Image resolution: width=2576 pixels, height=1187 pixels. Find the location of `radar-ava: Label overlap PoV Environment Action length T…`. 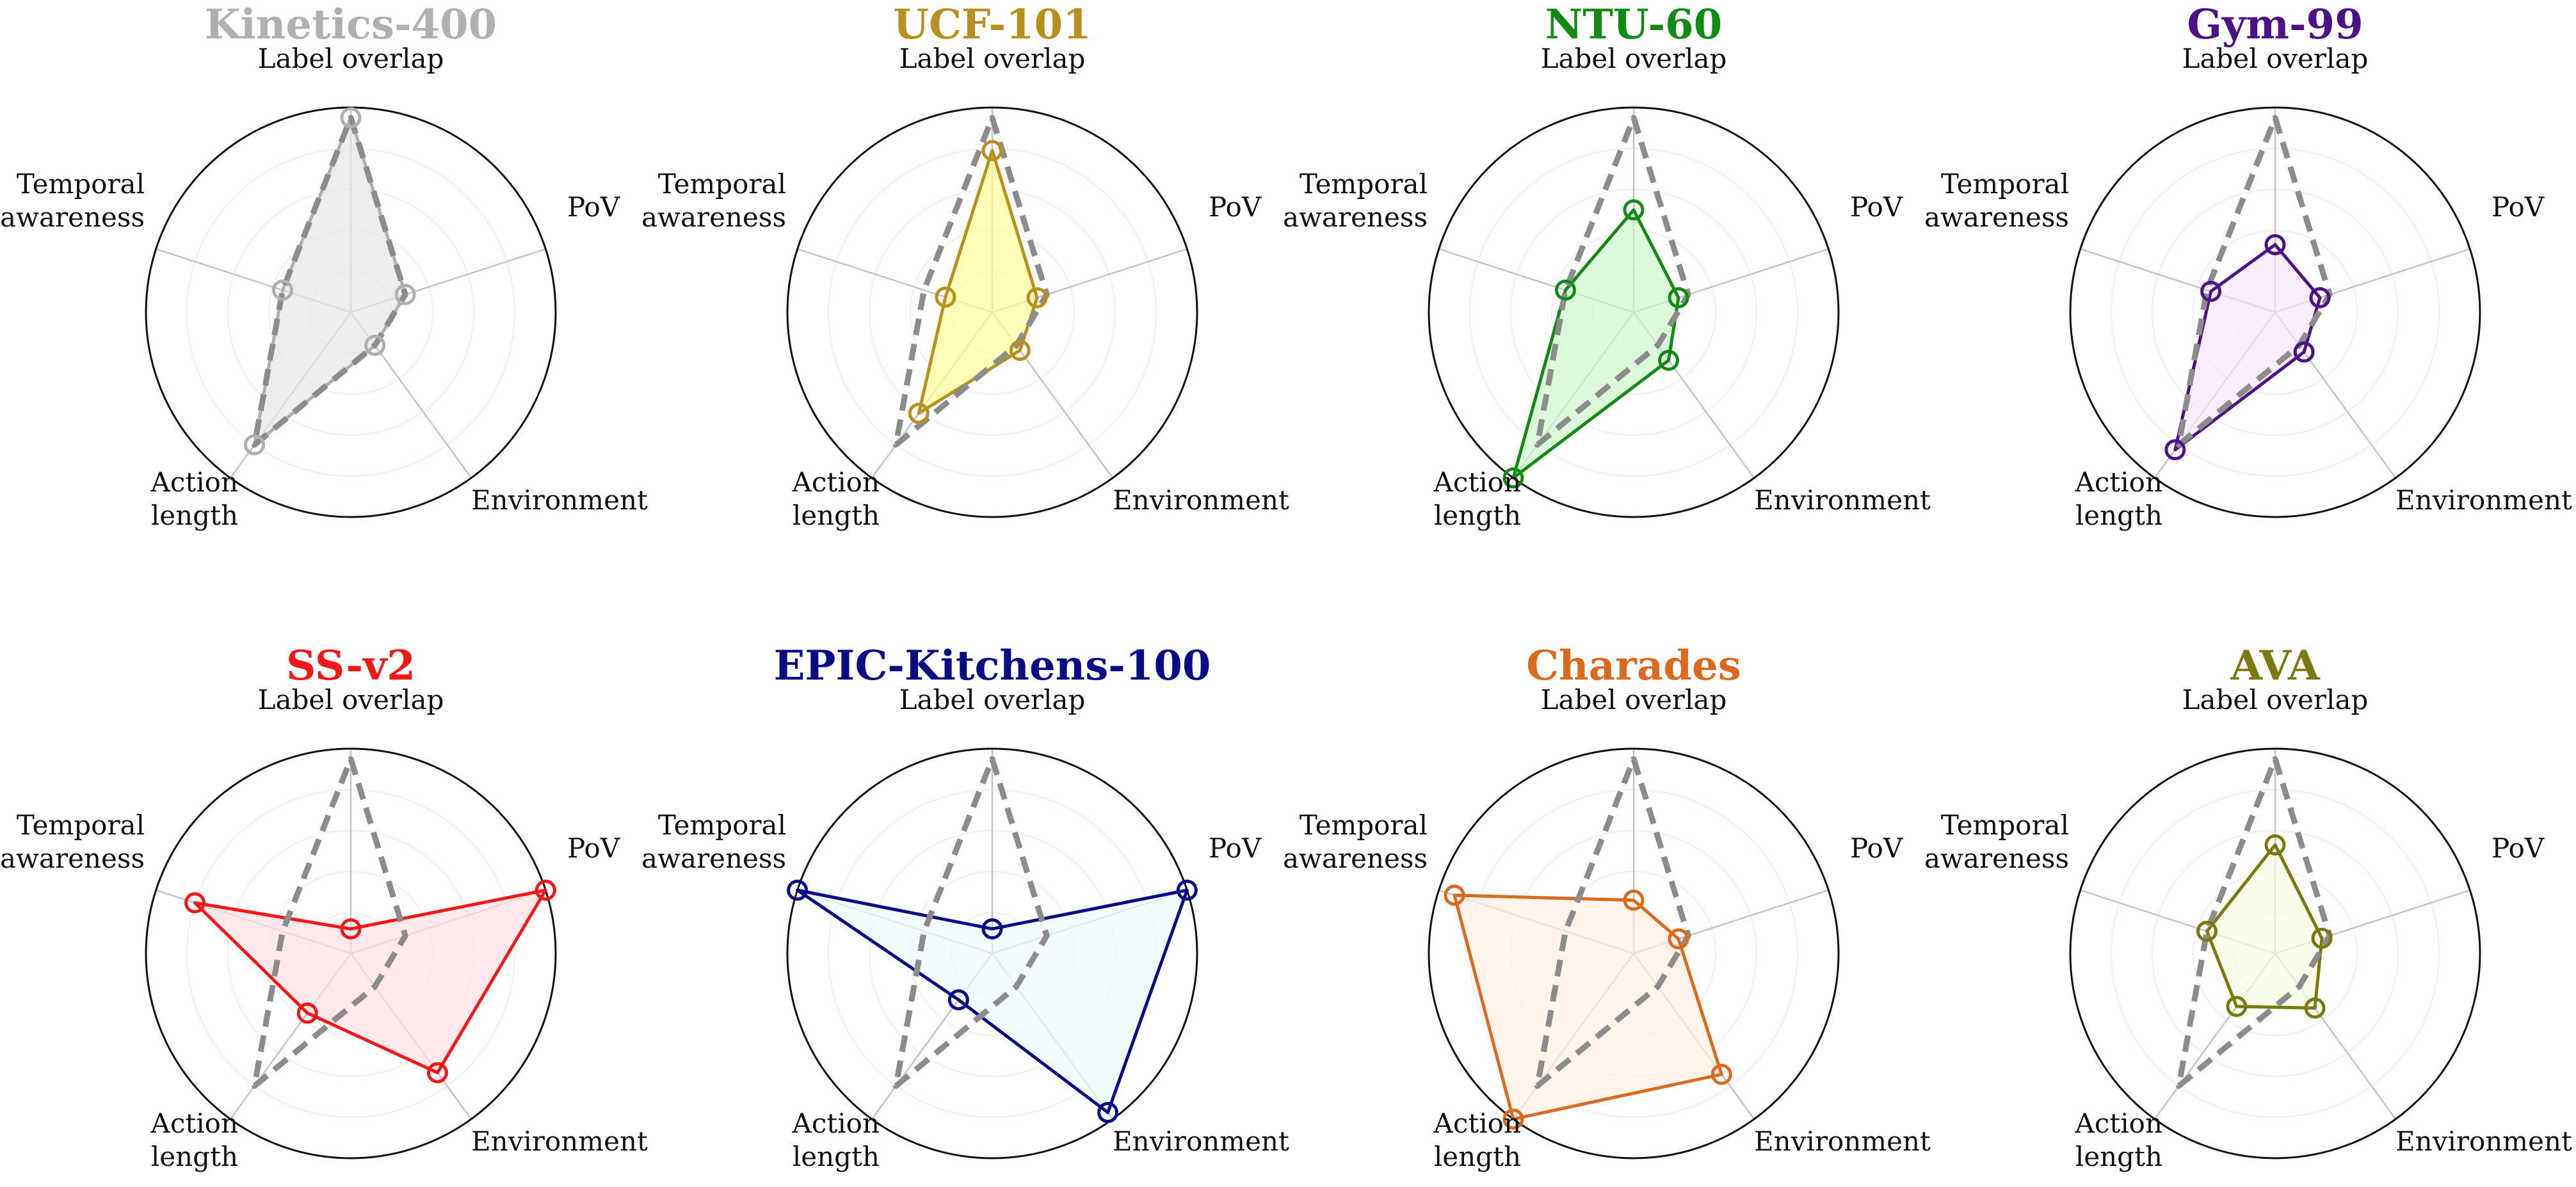

radar-ava: Label overlap PoV Environment Action length T… is located at coordinates (2248, 907).